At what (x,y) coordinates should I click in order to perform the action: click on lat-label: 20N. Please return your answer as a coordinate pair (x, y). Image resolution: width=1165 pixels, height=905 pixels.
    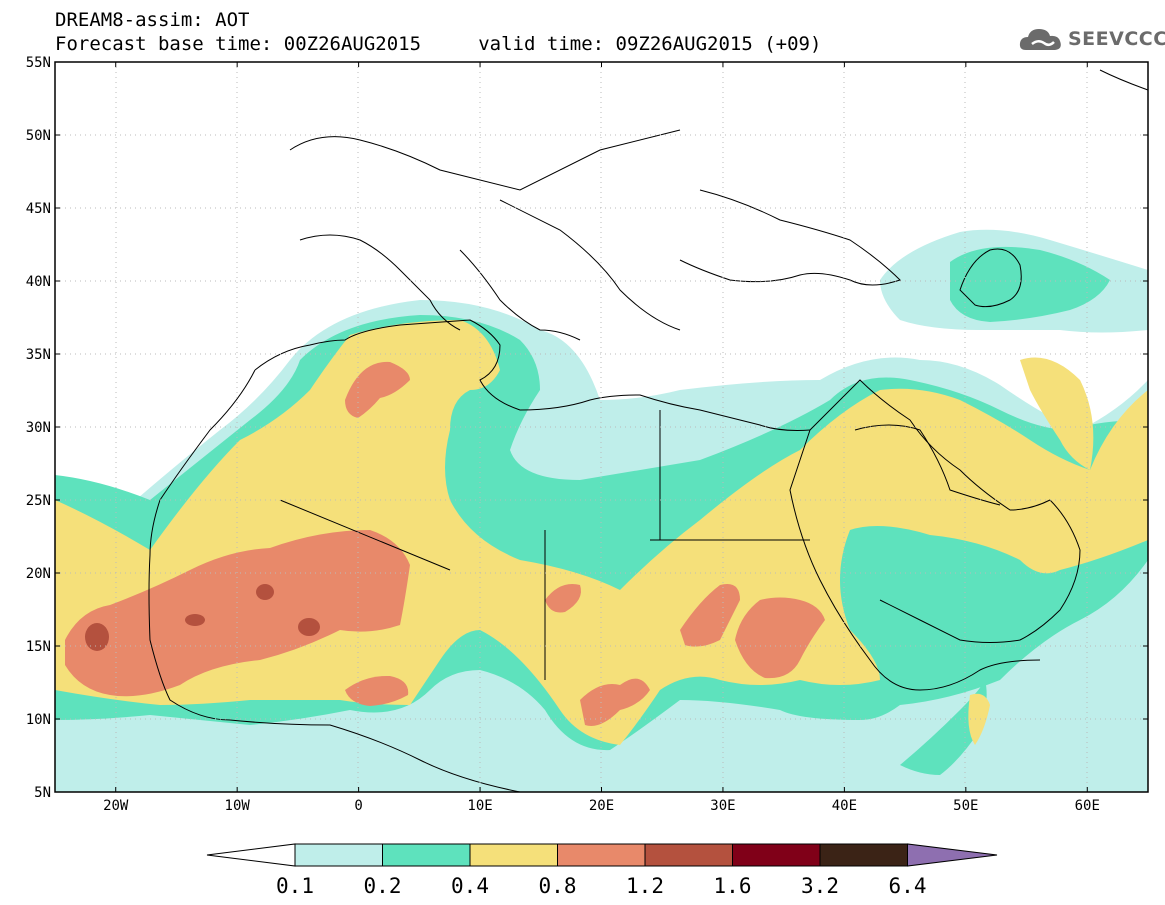
    Looking at the image, I should click on (38, 574).